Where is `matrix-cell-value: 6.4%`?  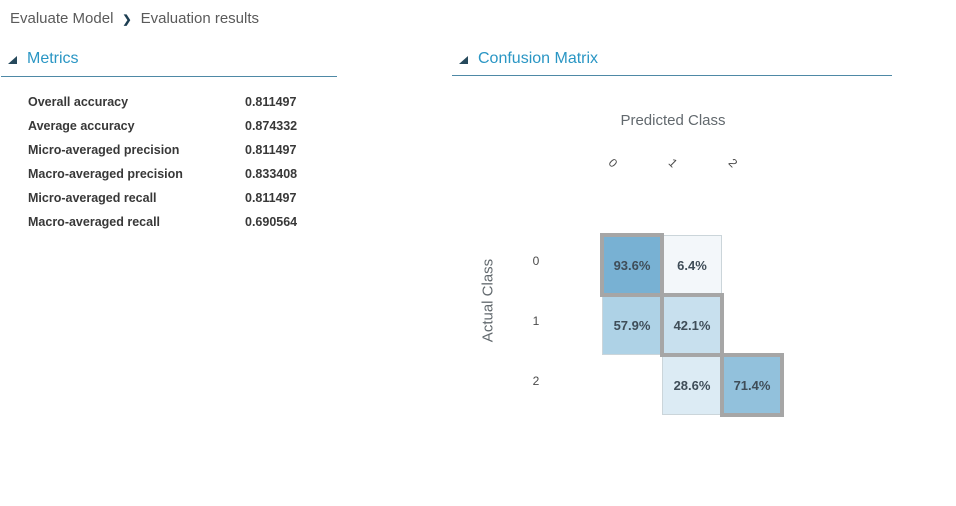
matrix-cell-value: 6.4% is located at coordinates (692, 265).